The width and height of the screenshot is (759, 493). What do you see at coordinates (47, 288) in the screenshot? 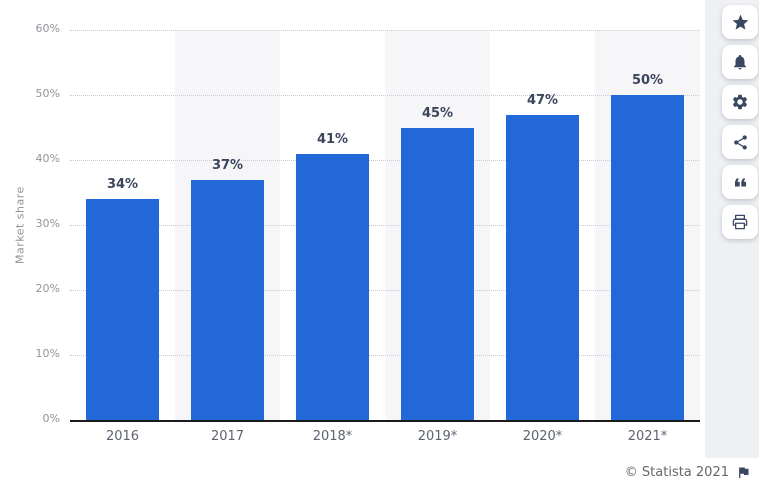
I see `y-tick-label: 20%` at bounding box center [47, 288].